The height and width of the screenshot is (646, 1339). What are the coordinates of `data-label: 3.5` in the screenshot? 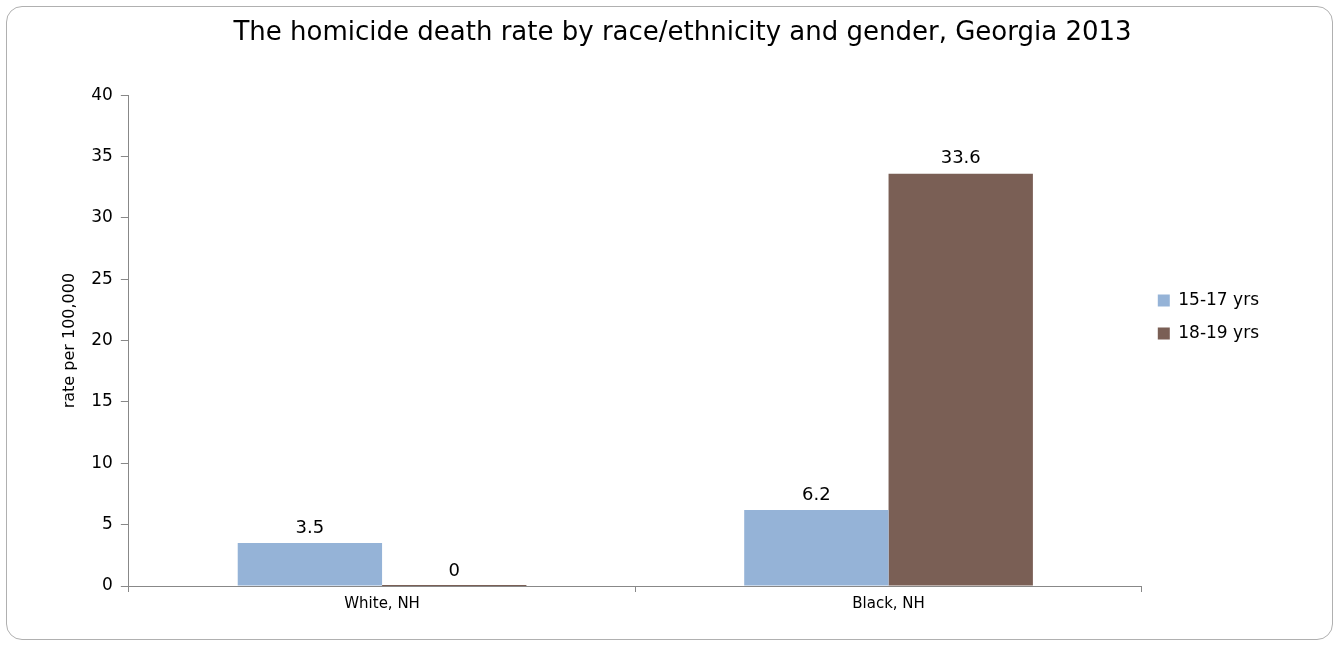 It's located at (310, 526).